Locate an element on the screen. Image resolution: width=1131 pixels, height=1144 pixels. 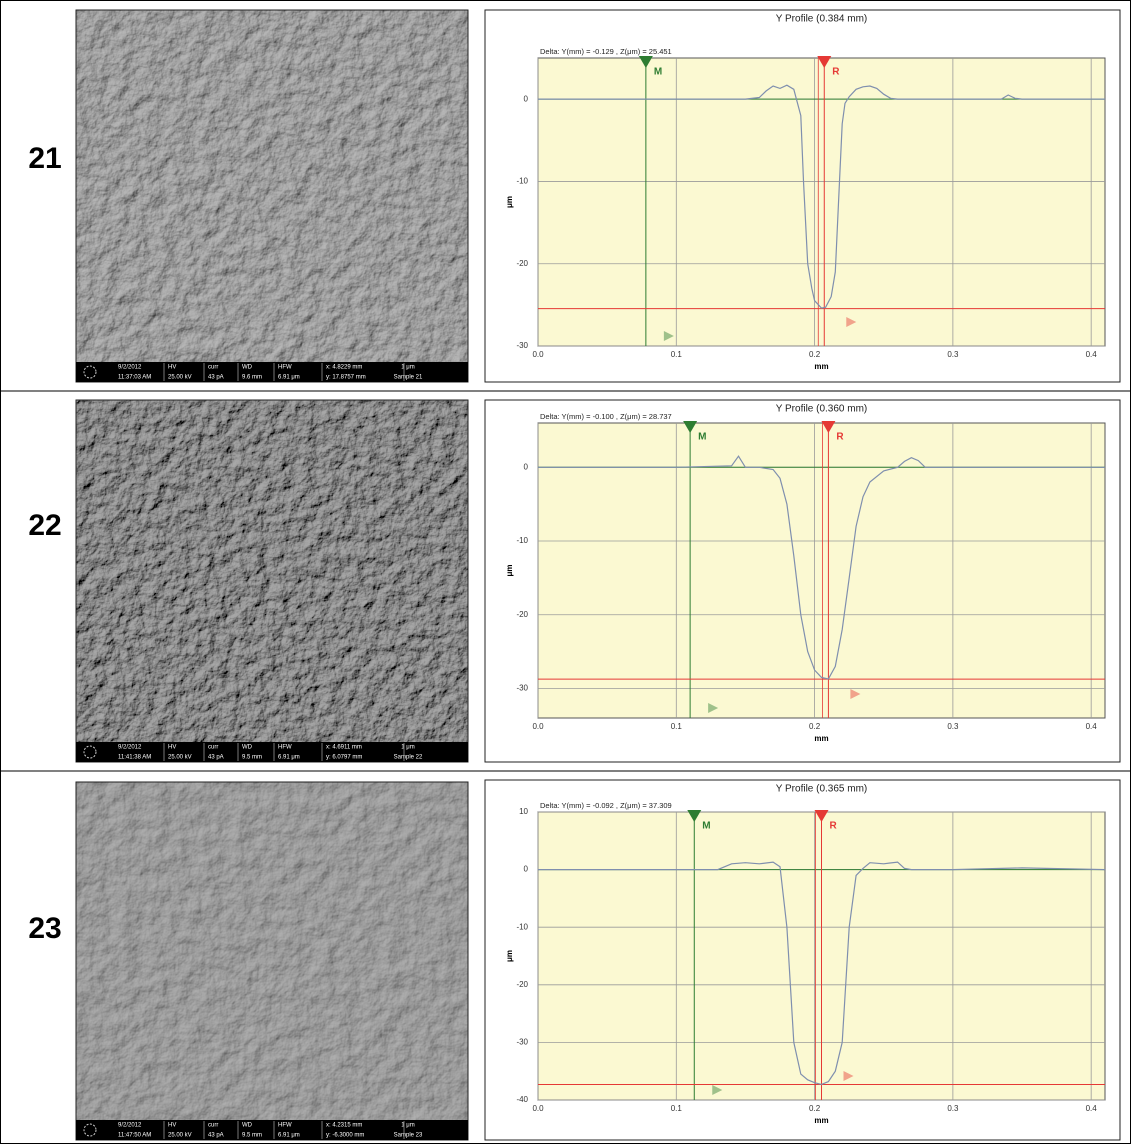
chart-title: Y Profile (0.360 mm) is located at coordinates (822, 409).